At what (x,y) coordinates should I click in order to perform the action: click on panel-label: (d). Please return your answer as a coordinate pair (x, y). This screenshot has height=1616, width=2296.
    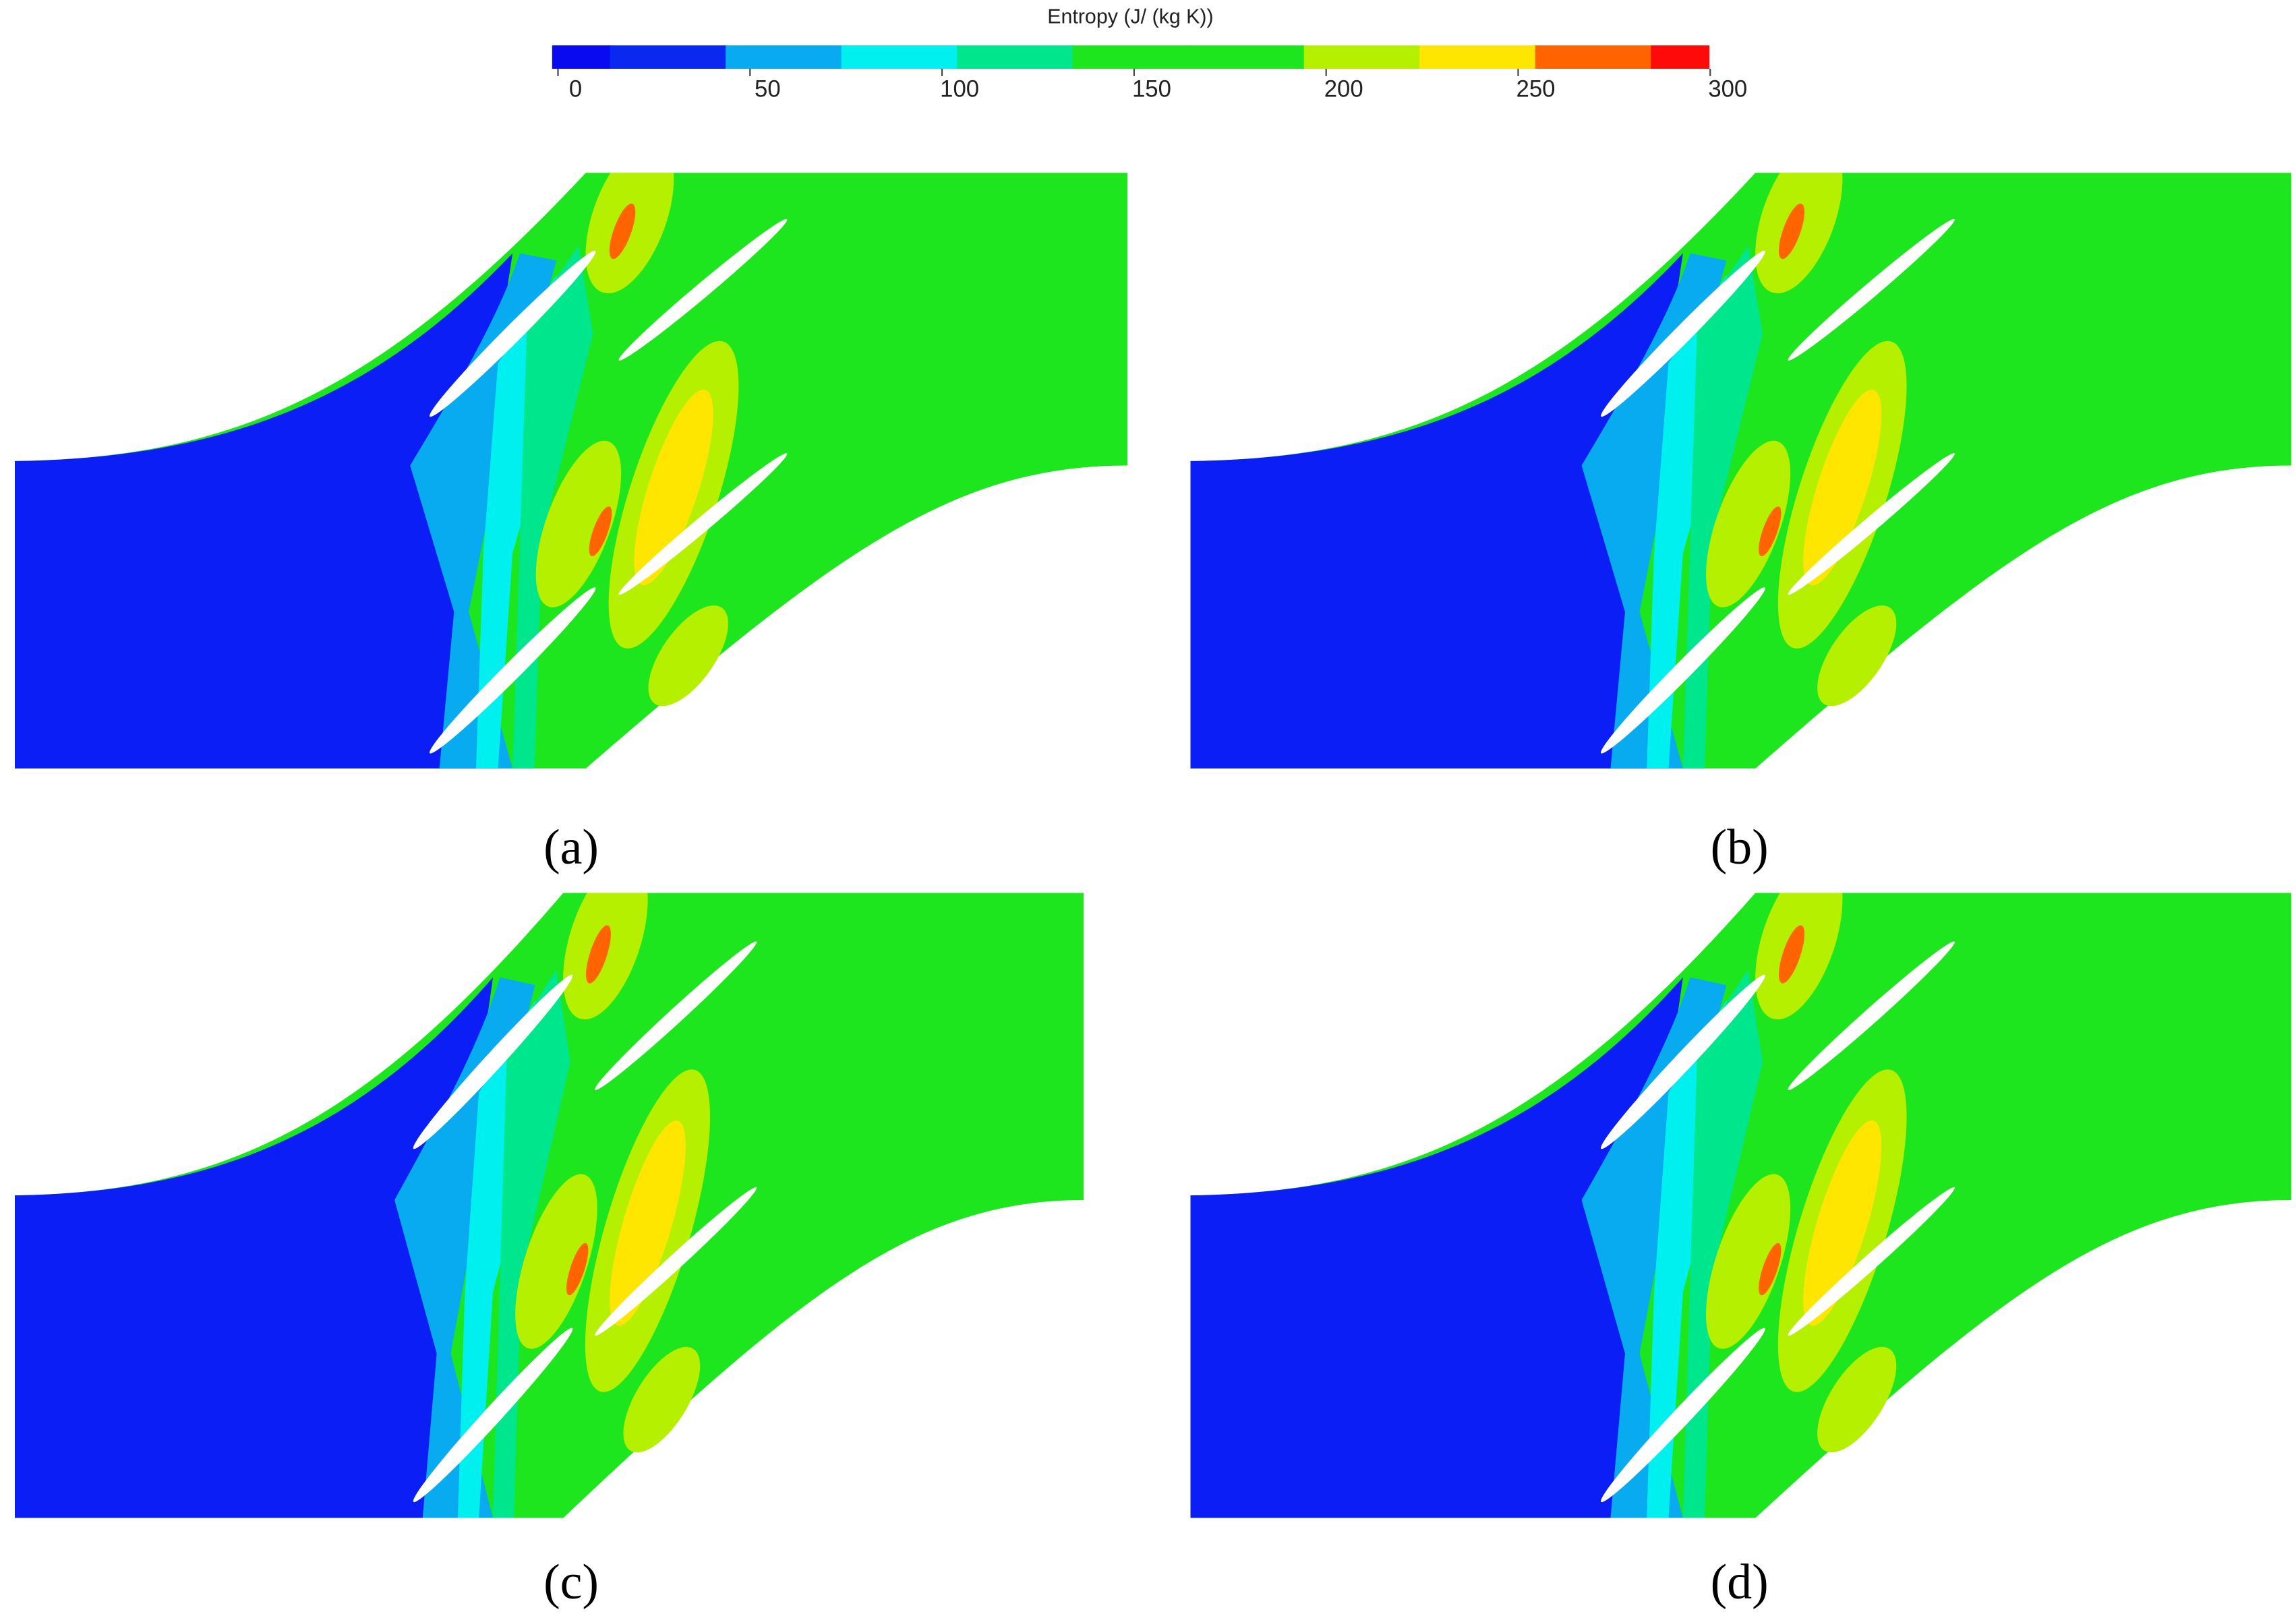
    Looking at the image, I should click on (1740, 1582).